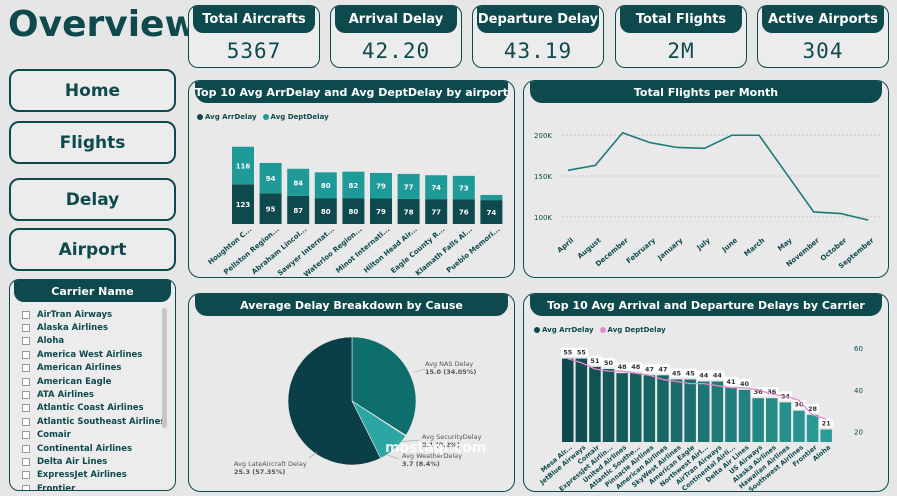  Describe the element at coordinates (91, 435) in the screenshot. I see `carrier-item: Comair` at that location.